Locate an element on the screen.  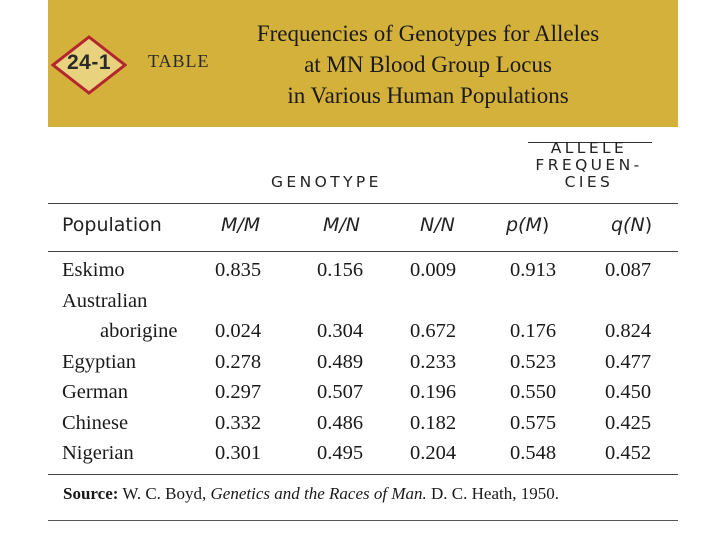
badge-diamond is located at coordinates (89, 65).